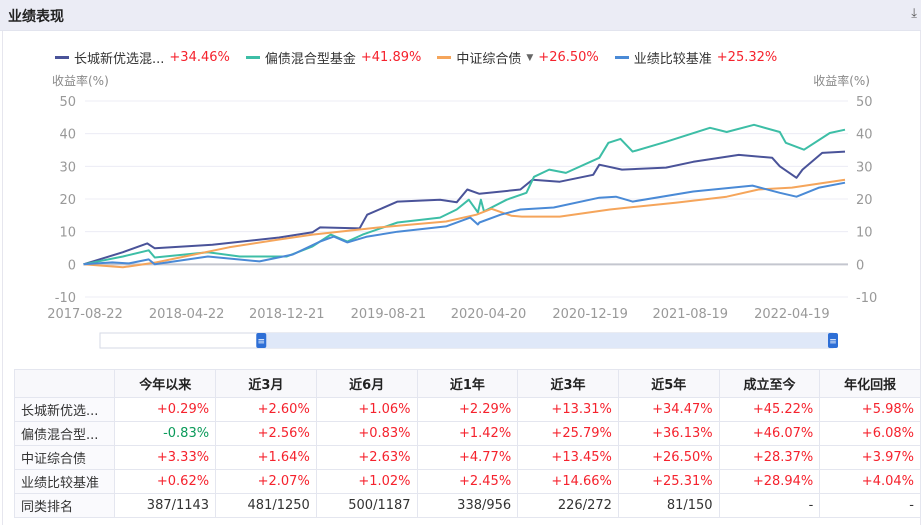 This screenshot has height=525, width=921. I want to click on table-cell: +2.56%, so click(266, 433).